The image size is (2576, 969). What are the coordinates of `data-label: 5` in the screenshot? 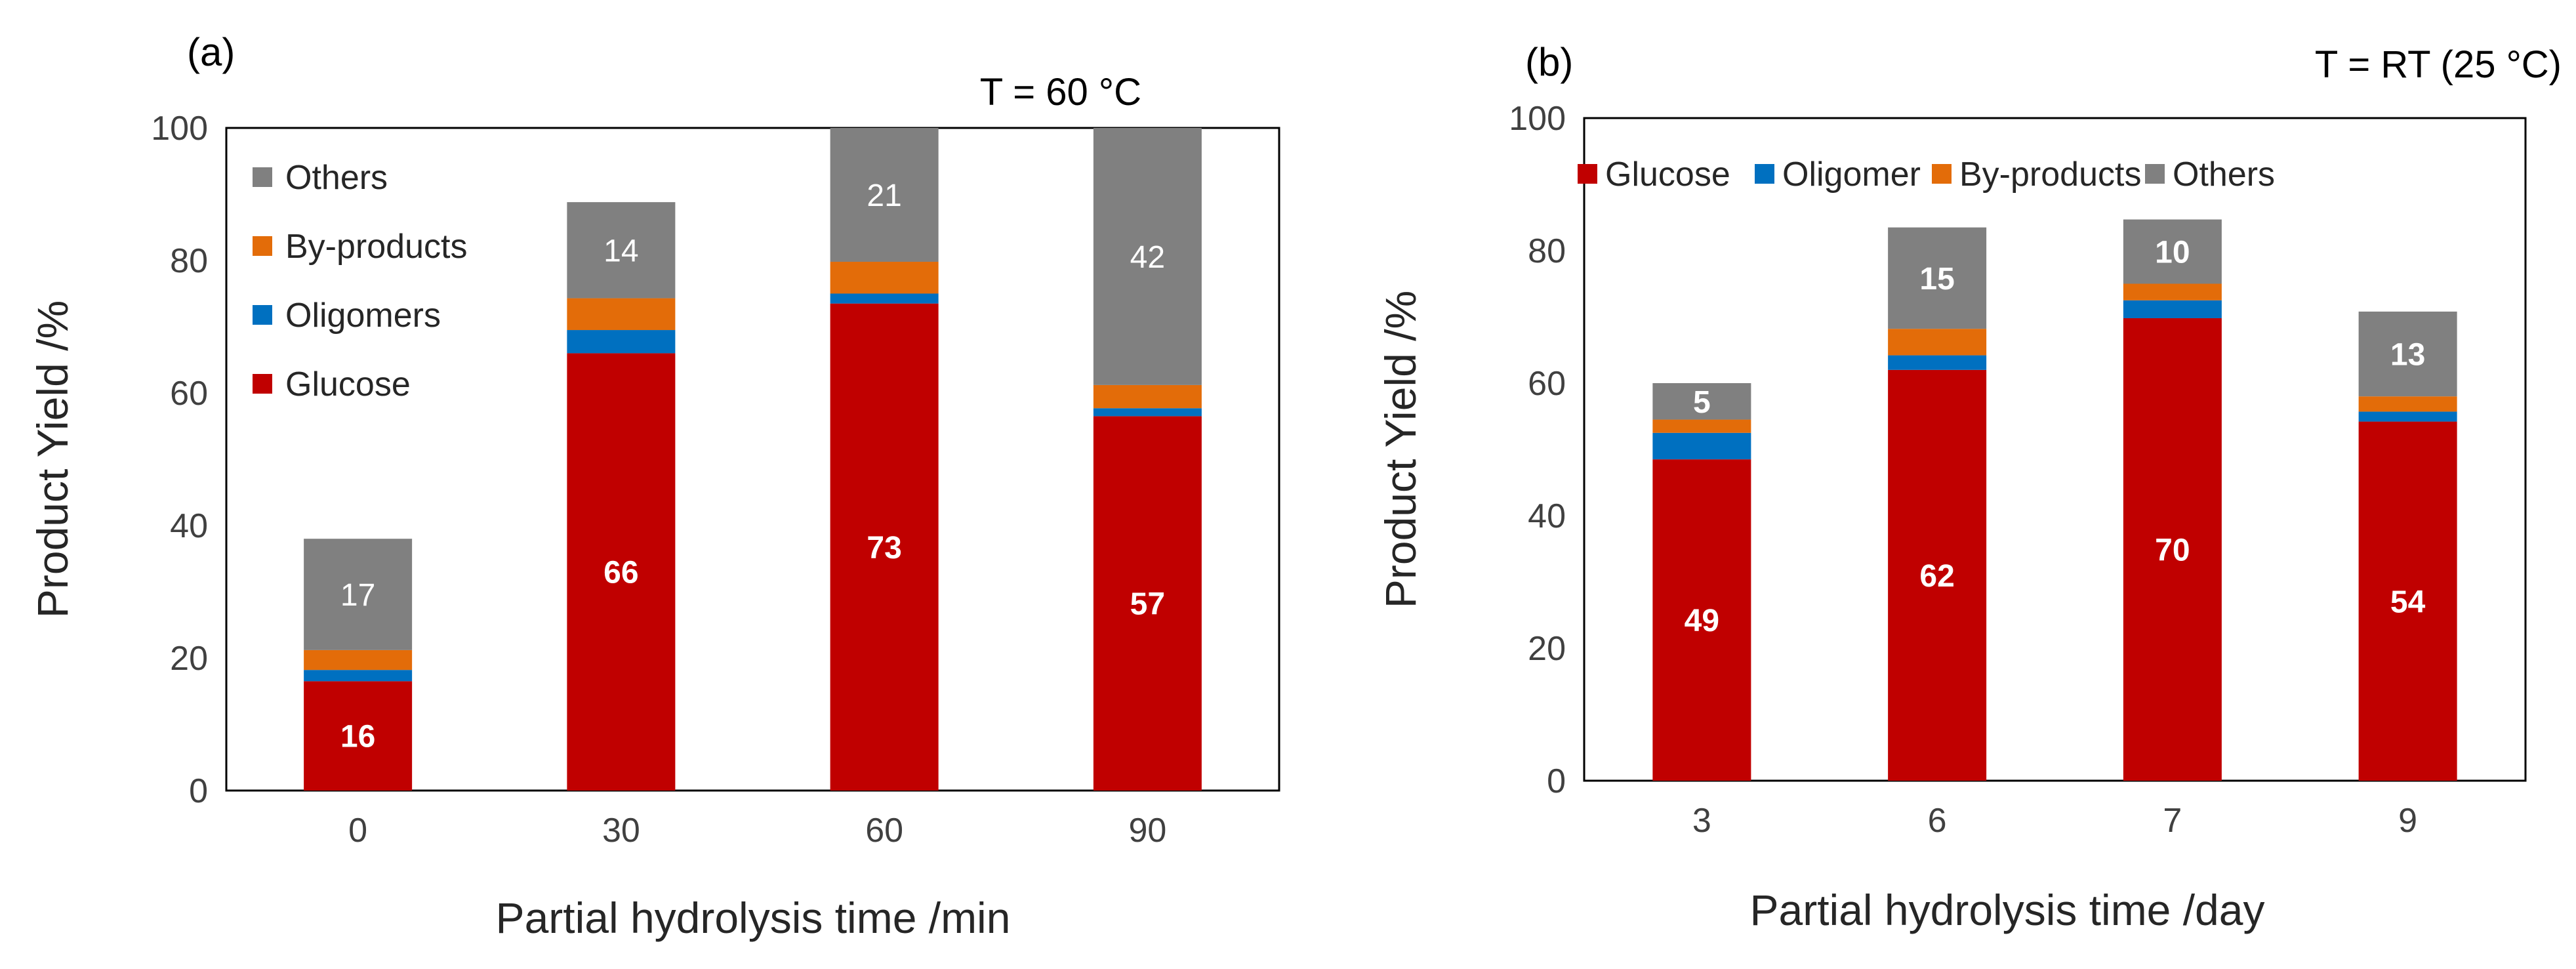 It's located at (1702, 402).